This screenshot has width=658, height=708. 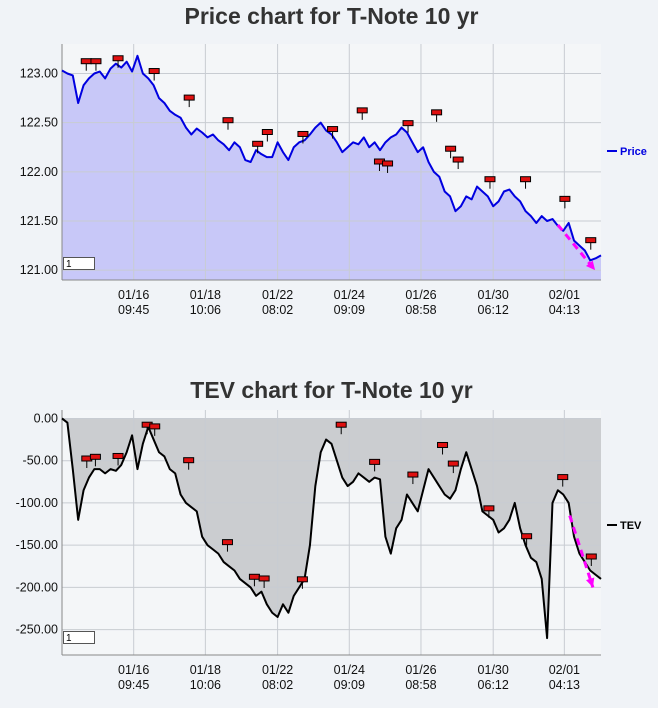 What do you see at coordinates (205, 685) in the screenshot?
I see `tev-xtick-time: 10:06` at bounding box center [205, 685].